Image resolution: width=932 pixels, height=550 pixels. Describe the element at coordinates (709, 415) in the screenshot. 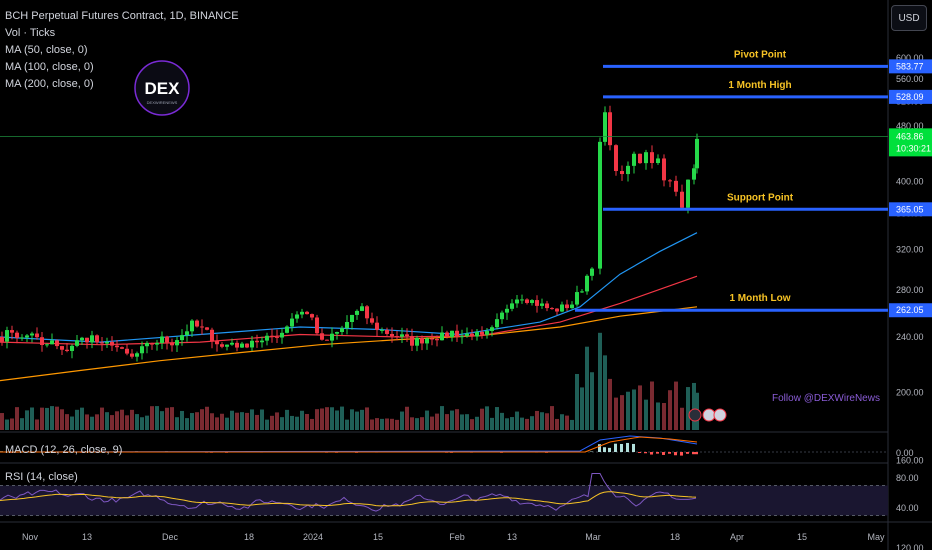

I see `event-flag-icon` at that location.